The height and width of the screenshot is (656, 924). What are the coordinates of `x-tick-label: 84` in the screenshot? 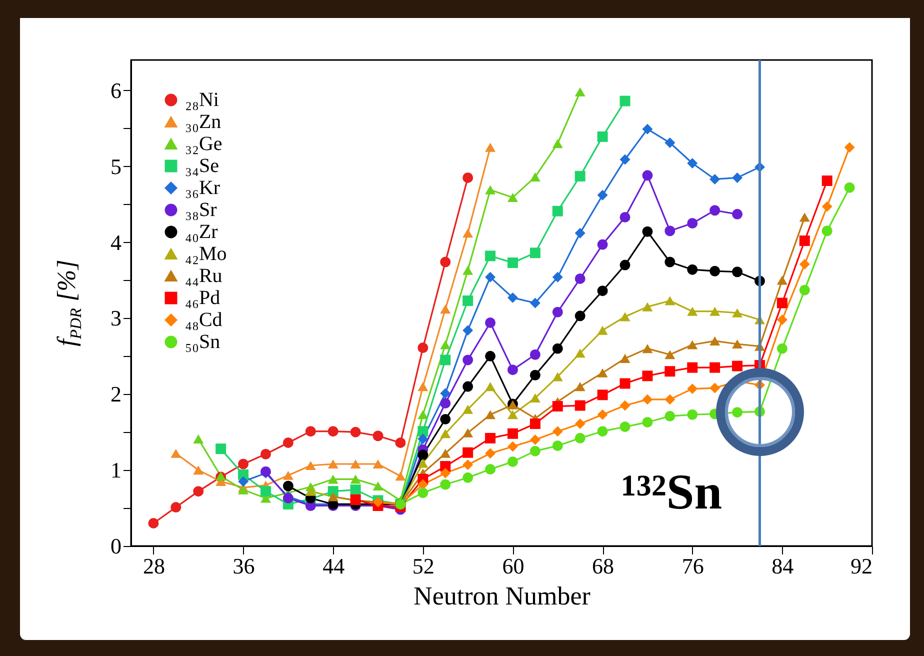 It's located at (783, 566).